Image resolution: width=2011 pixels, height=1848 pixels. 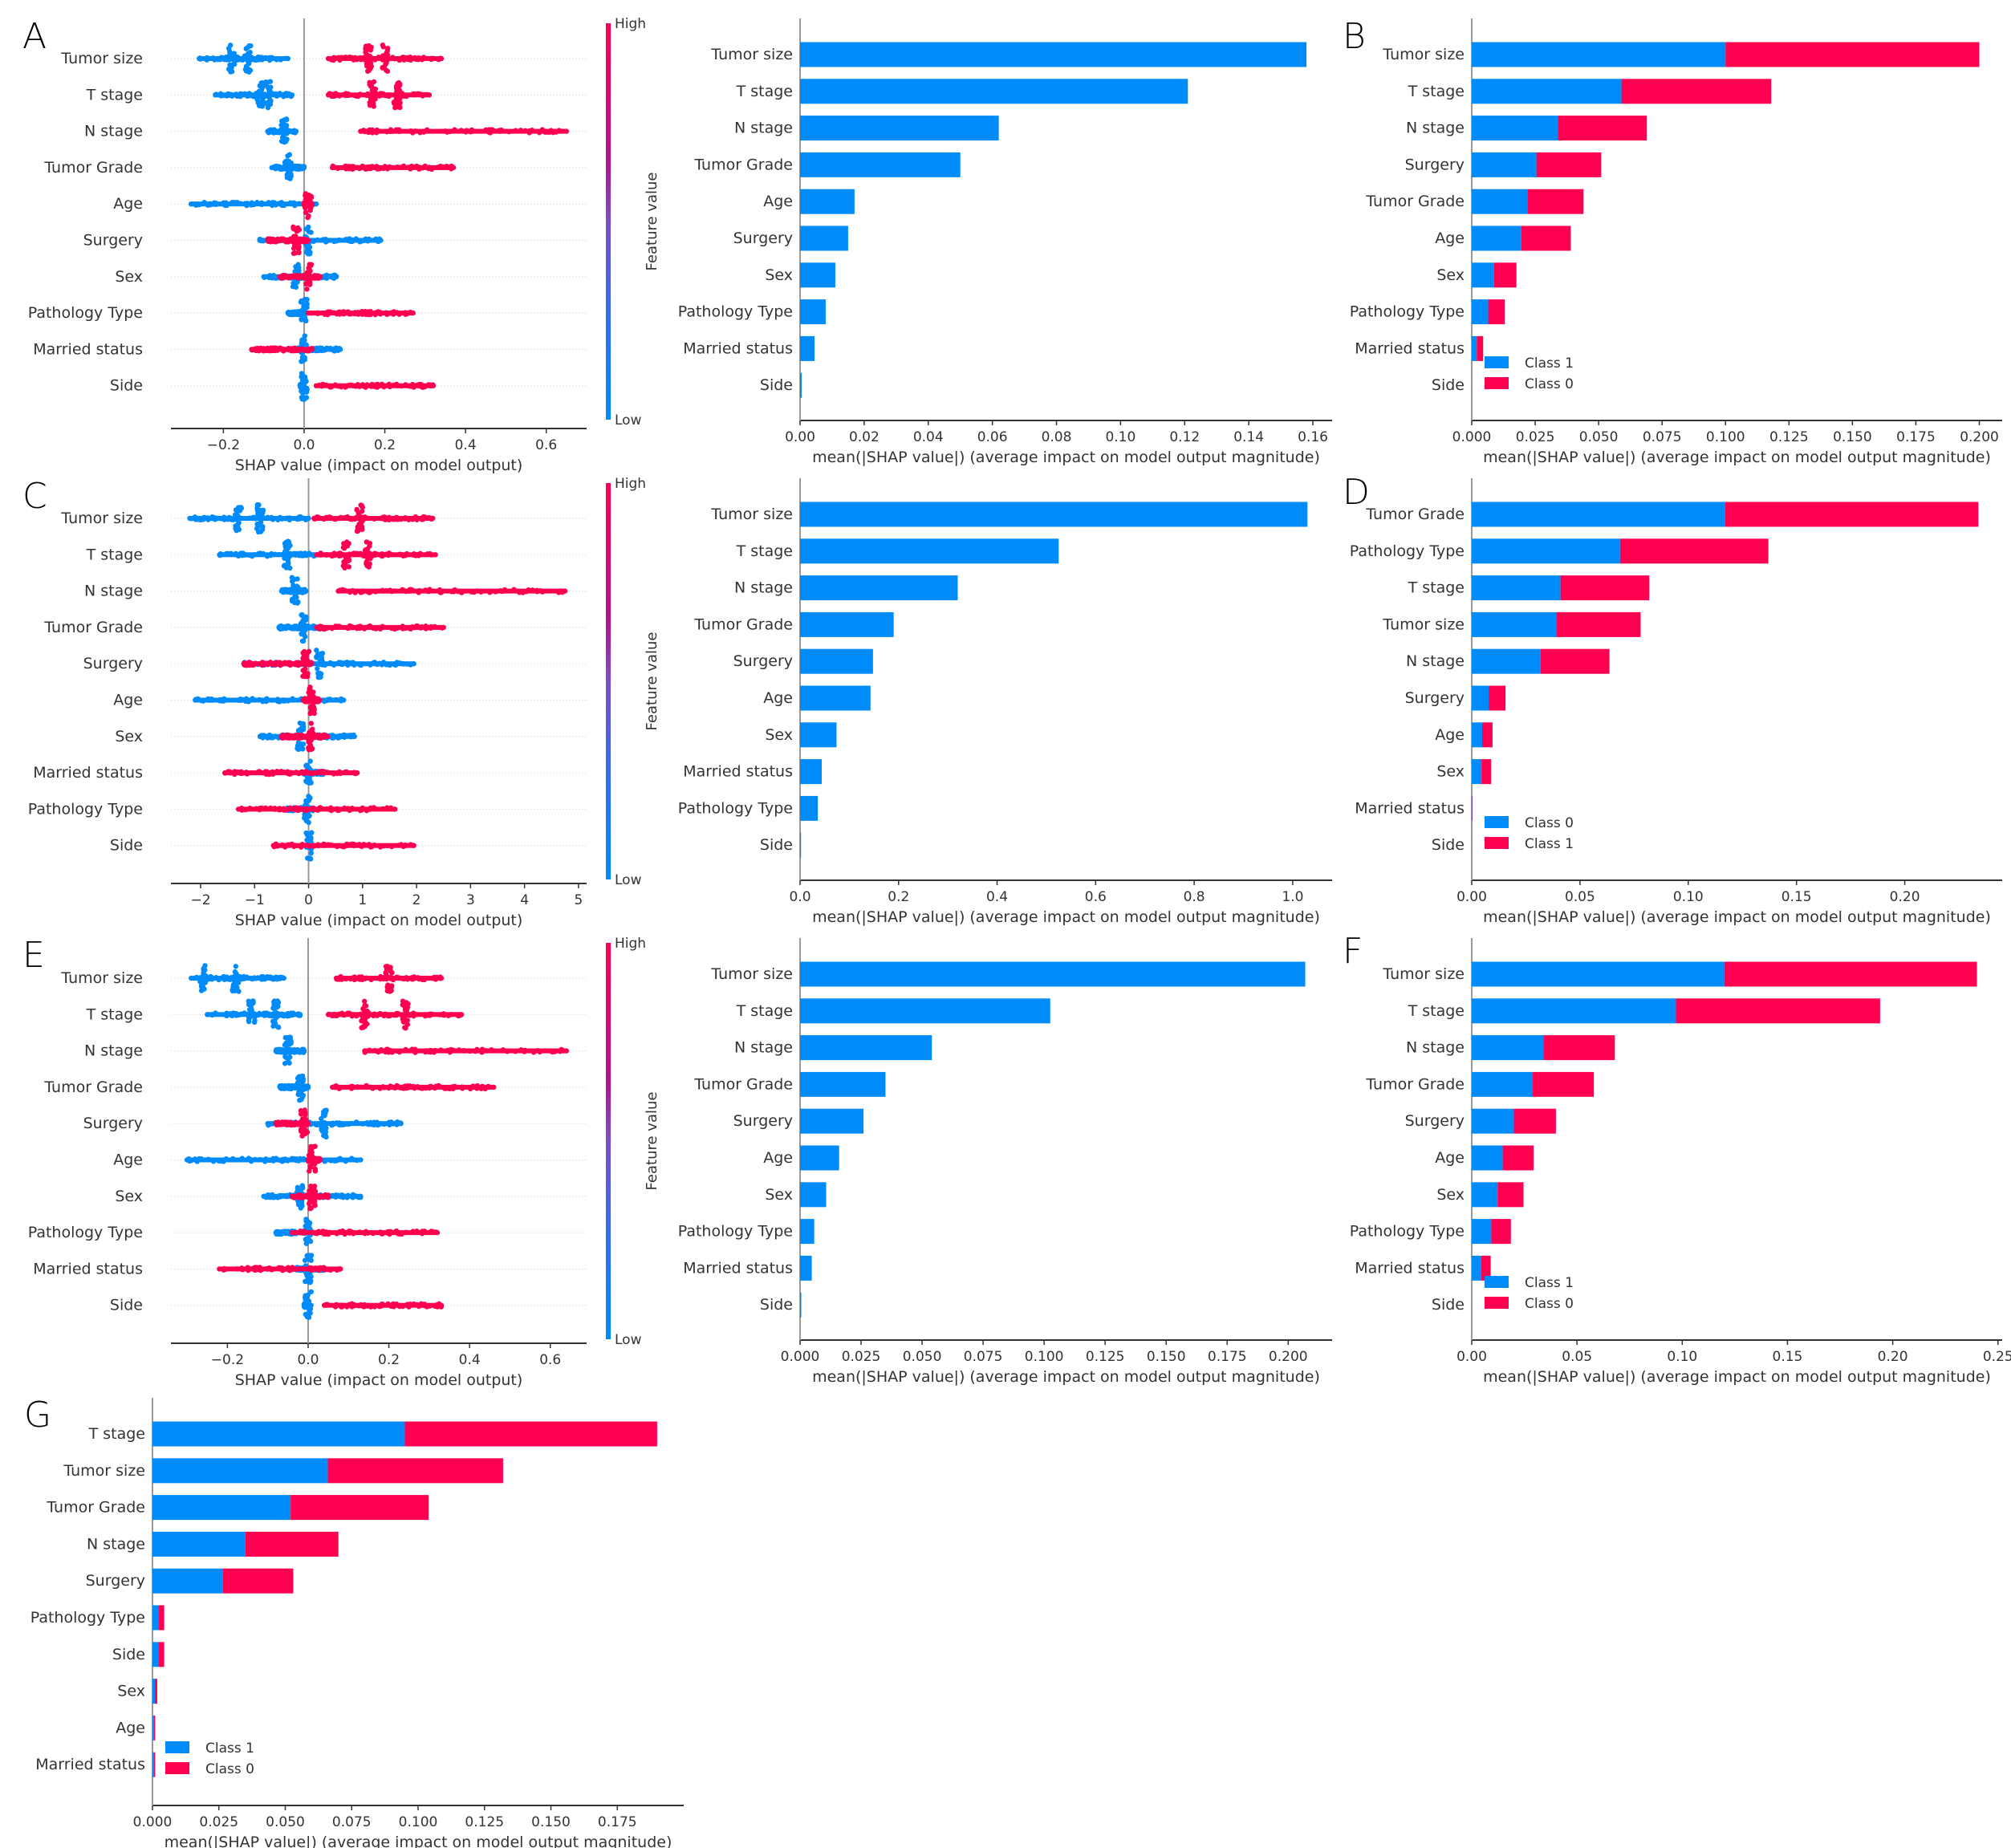 I want to click on category-label: Tumor size, so click(x=1423, y=54).